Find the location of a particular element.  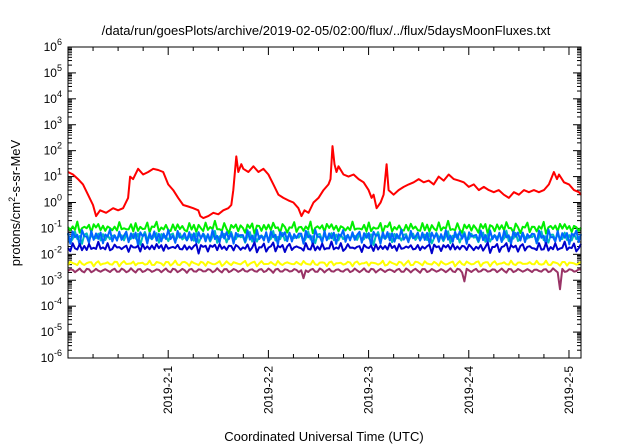

y-tick-label: 10⁻³ is located at coordinates (51, 278).